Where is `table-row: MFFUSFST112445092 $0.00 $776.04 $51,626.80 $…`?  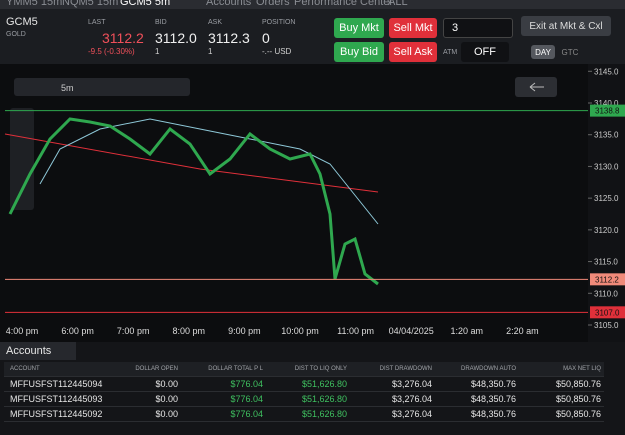
table-row: MFFUSFST112445092 $0.00 $776.04 $51,626.80 $… is located at coordinates (304, 414).